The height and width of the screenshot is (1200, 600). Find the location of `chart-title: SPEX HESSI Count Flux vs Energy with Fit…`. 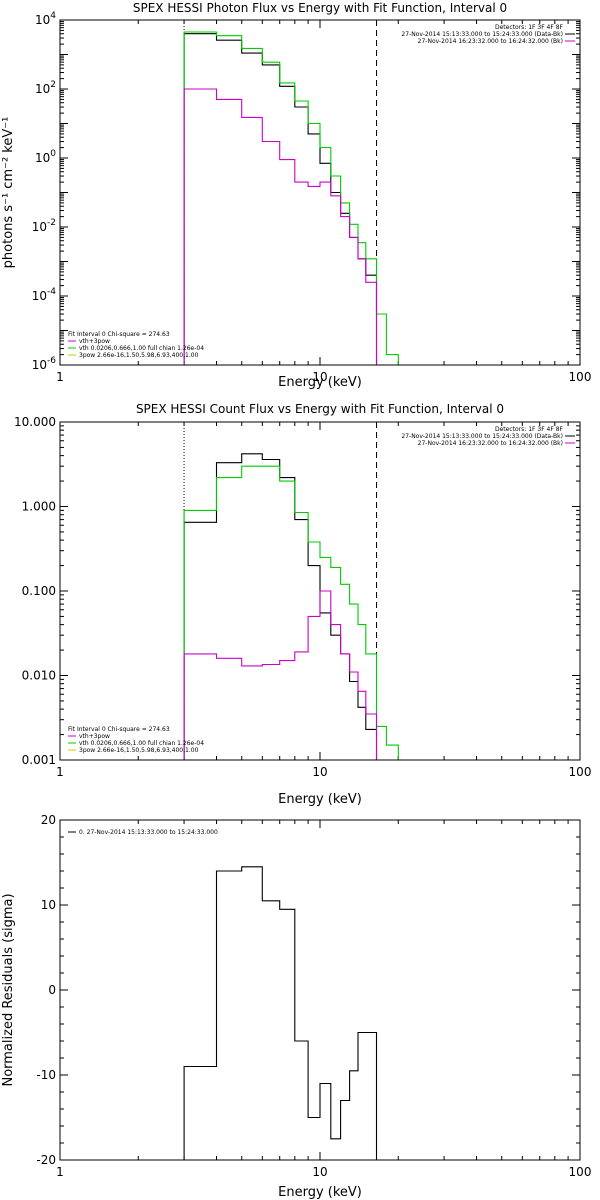

chart-title: SPEX HESSI Count Flux vs Energy with Fit… is located at coordinates (320, 409).